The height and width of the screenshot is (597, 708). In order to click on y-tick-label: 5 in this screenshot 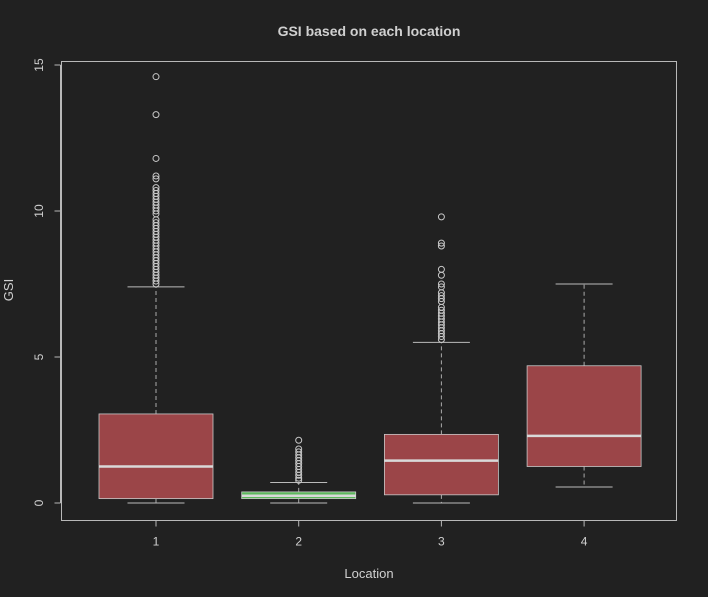, I will do `click(39, 356)`.